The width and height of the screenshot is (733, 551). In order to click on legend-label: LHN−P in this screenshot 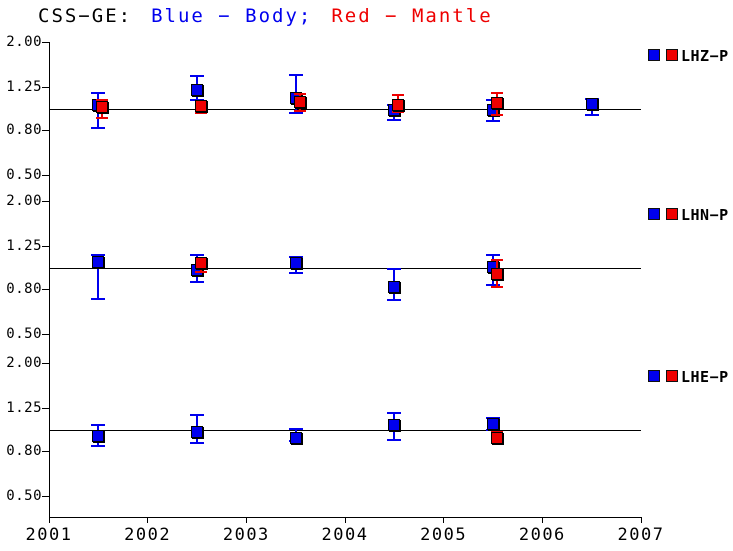, I will do `click(705, 215)`.